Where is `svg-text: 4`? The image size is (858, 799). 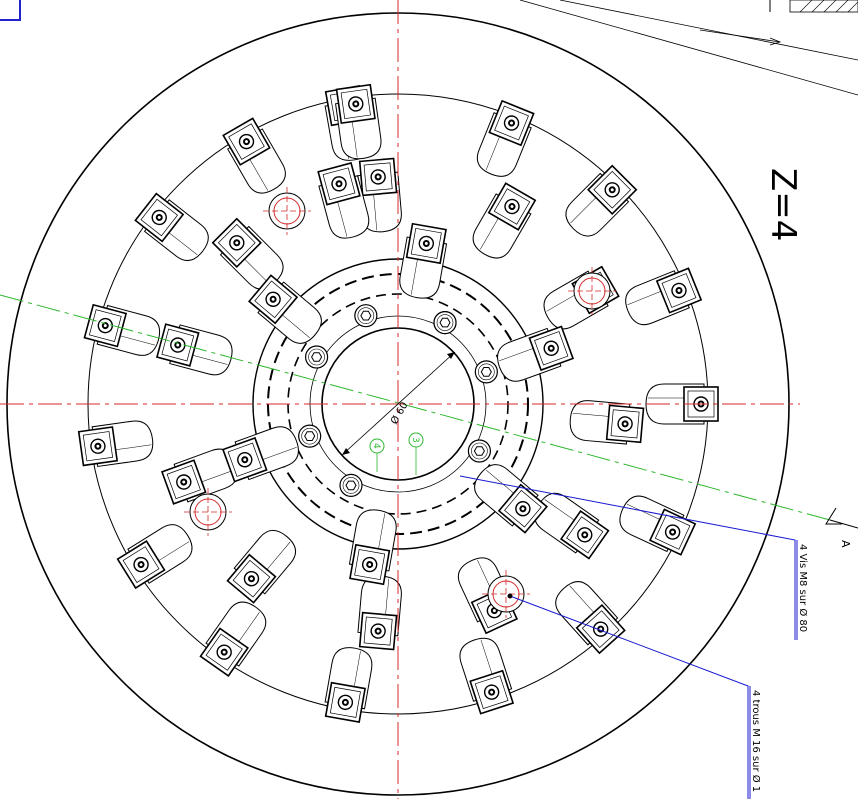
svg-text: 4 is located at coordinates (376, 446).